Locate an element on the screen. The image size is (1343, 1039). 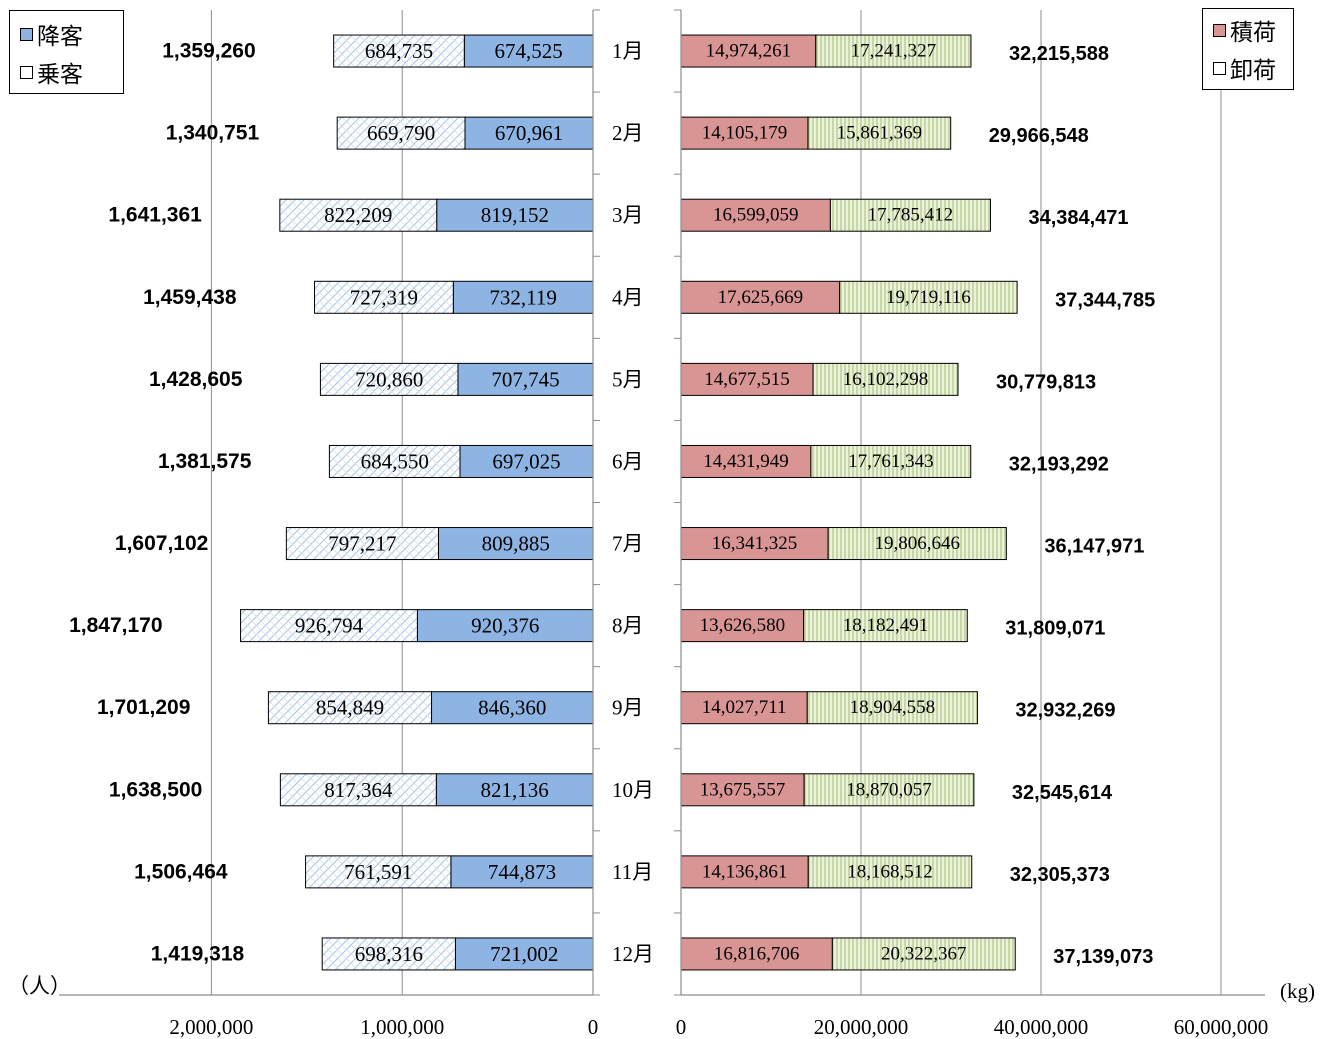
total-label-passengers: 1,607,102 is located at coordinates (161, 543).